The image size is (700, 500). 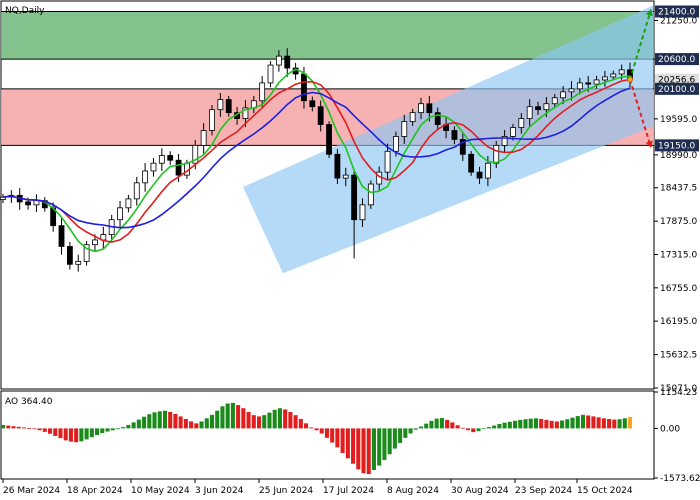 I want to click on price-axis-label: 16195.0, so click(x=678, y=322).